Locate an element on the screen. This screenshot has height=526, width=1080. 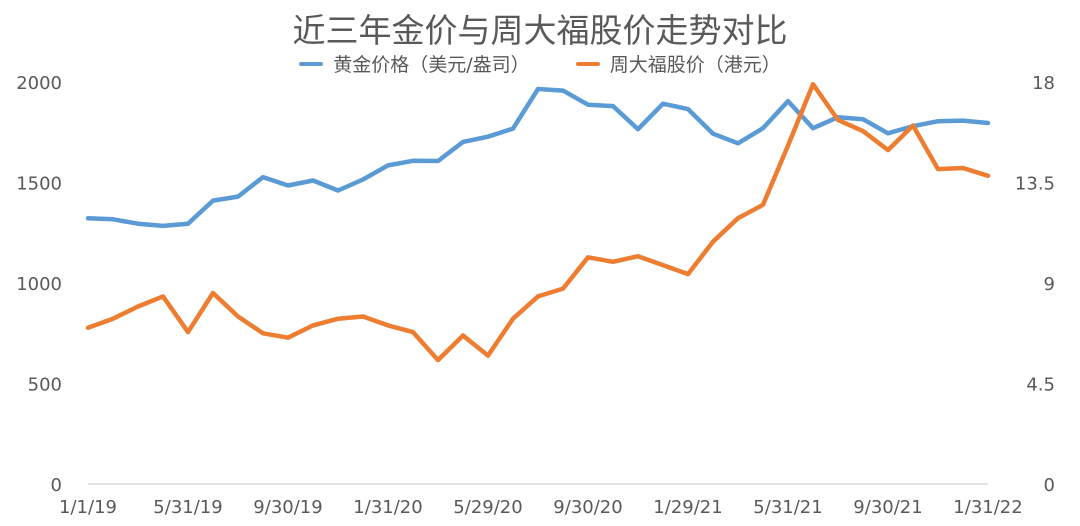
left-y-tick-label: 1000 is located at coordinates (39, 284).